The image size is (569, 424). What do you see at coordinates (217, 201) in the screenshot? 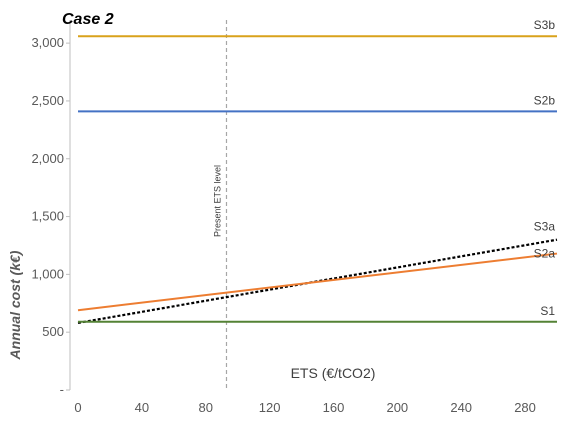
I see `present-ets-level-label: Present ETS level` at bounding box center [217, 201].